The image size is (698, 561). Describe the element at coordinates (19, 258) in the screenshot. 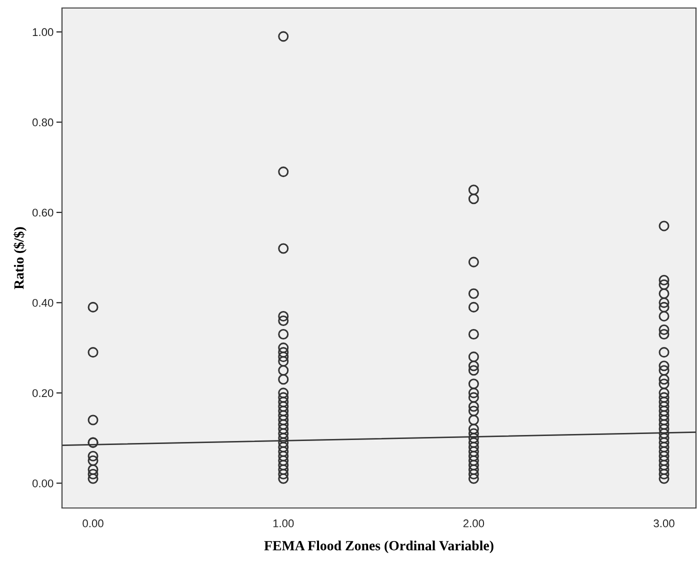

I see `y-axis-title: Ratio ($/$)` at that location.